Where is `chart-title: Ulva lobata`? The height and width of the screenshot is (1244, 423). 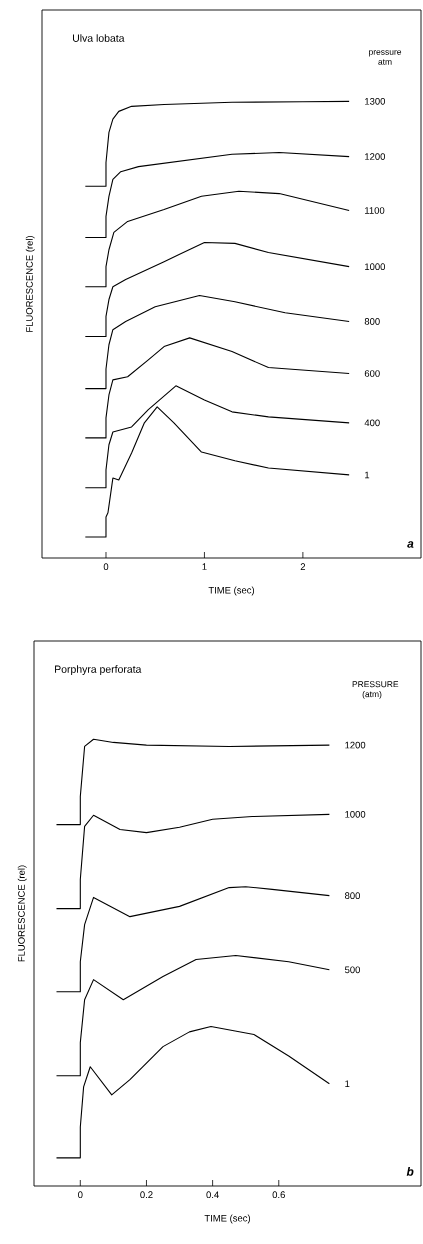
chart-title: Ulva lobata is located at coordinates (99, 38).